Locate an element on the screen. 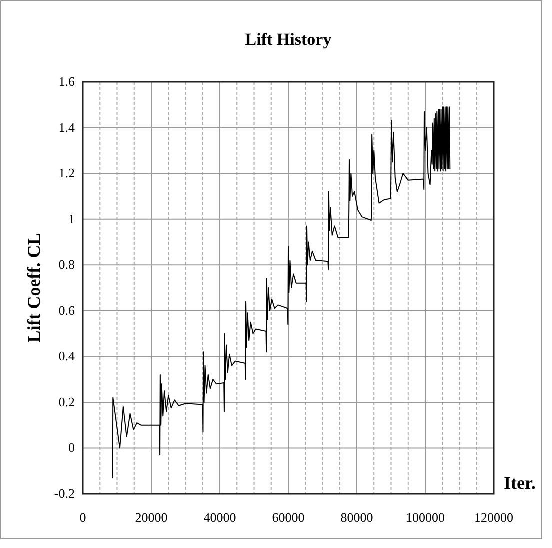 The image size is (552, 548). y-axis-title: Lift Coeff. CL is located at coordinates (34, 288).